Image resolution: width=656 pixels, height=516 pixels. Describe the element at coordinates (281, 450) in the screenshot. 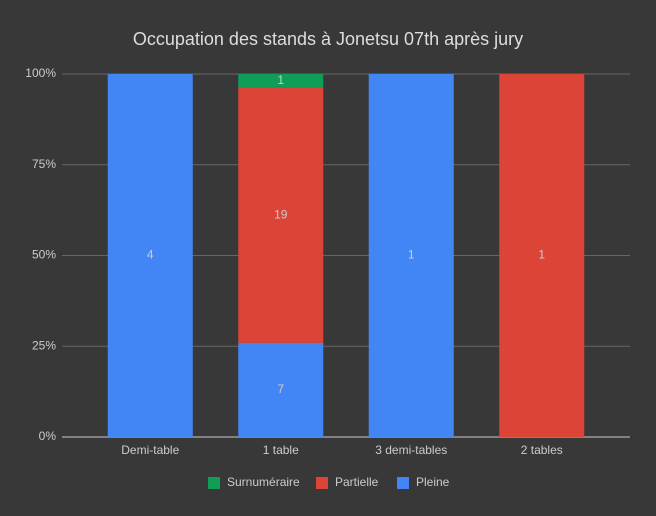

I see `x-tick-label: 1 table` at that location.